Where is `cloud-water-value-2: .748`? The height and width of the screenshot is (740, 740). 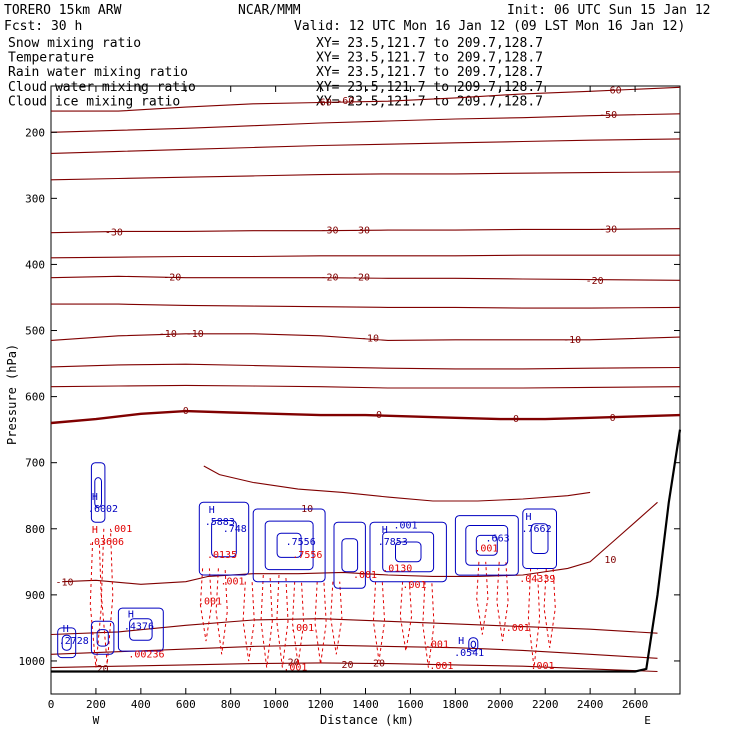
cloud-water-value-2: .748 is located at coordinates (235, 529).